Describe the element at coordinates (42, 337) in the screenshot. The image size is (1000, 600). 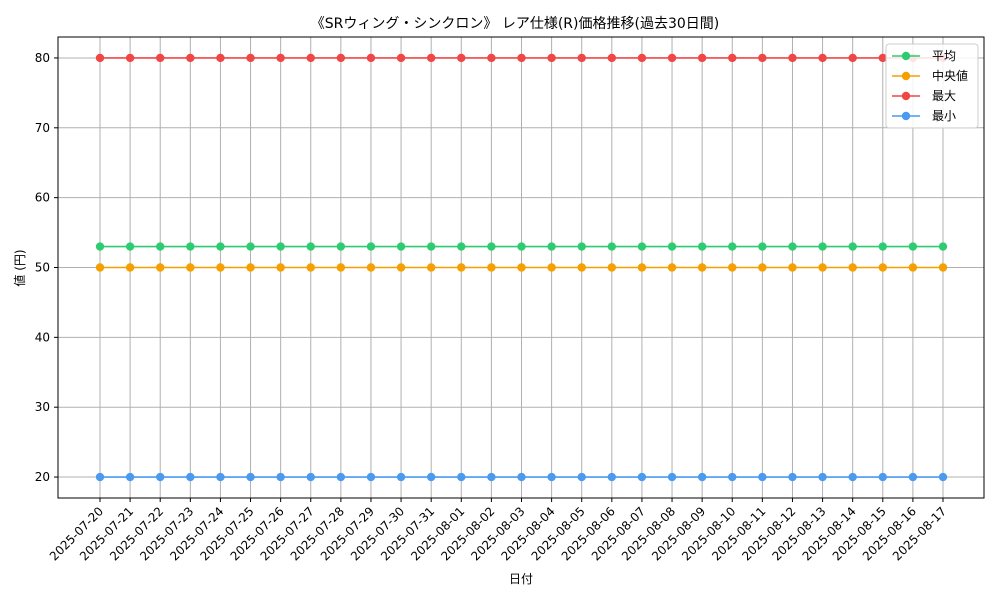
I see `y-tick-label: 40` at that location.